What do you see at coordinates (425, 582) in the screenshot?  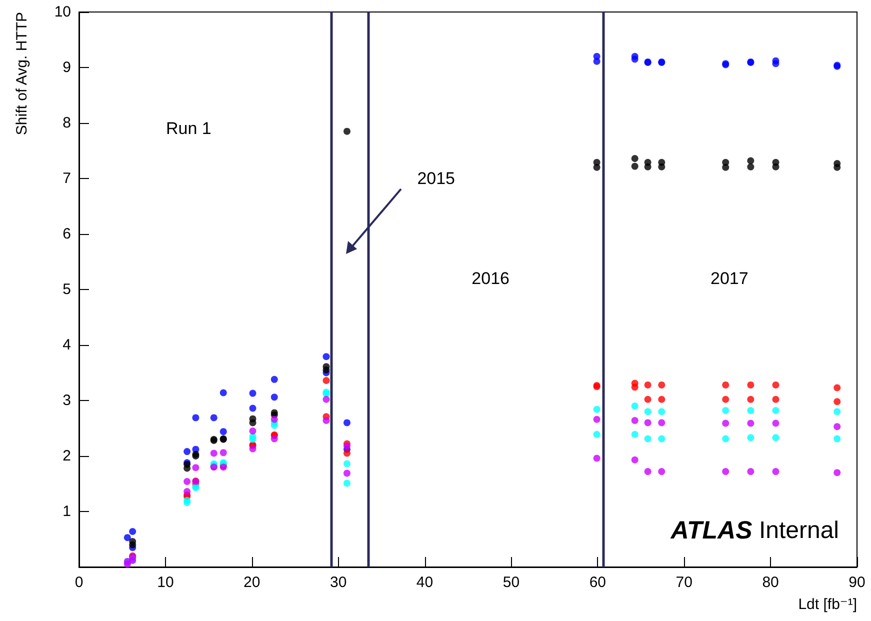 I see `x-tick-label: 40` at bounding box center [425, 582].